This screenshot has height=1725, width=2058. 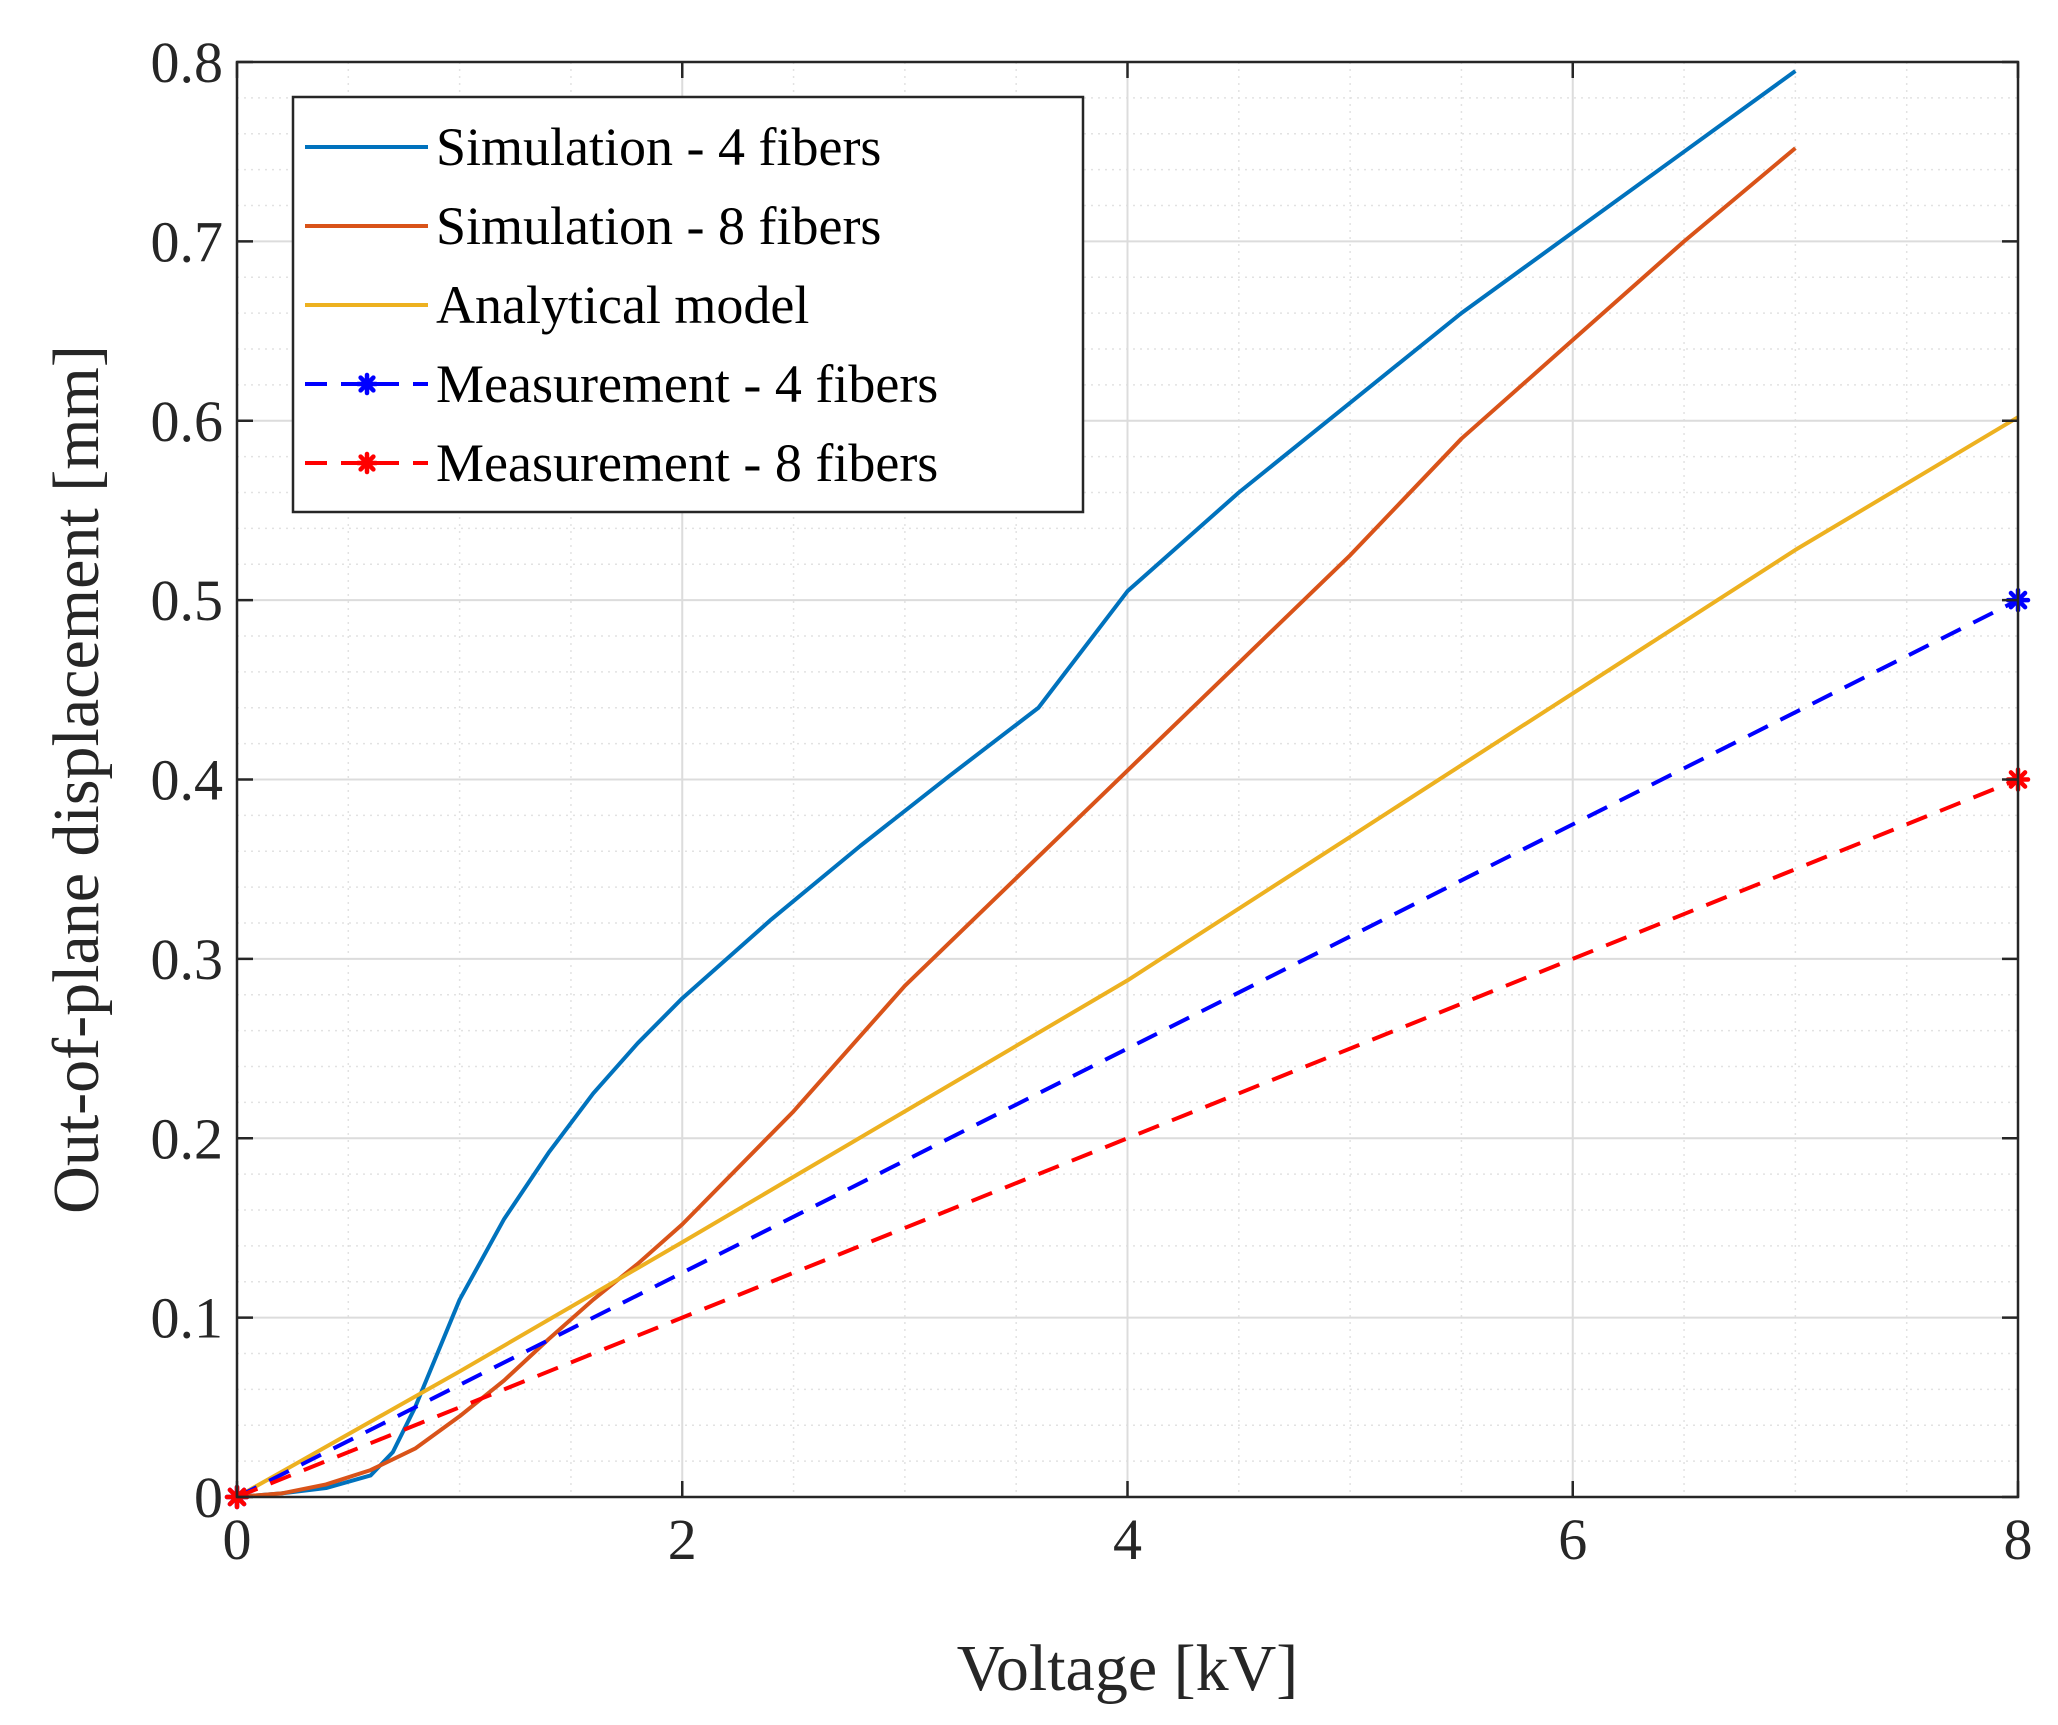 I want to click on legend-label-5: Measurement - 8 fibers, so click(x=687, y=463).